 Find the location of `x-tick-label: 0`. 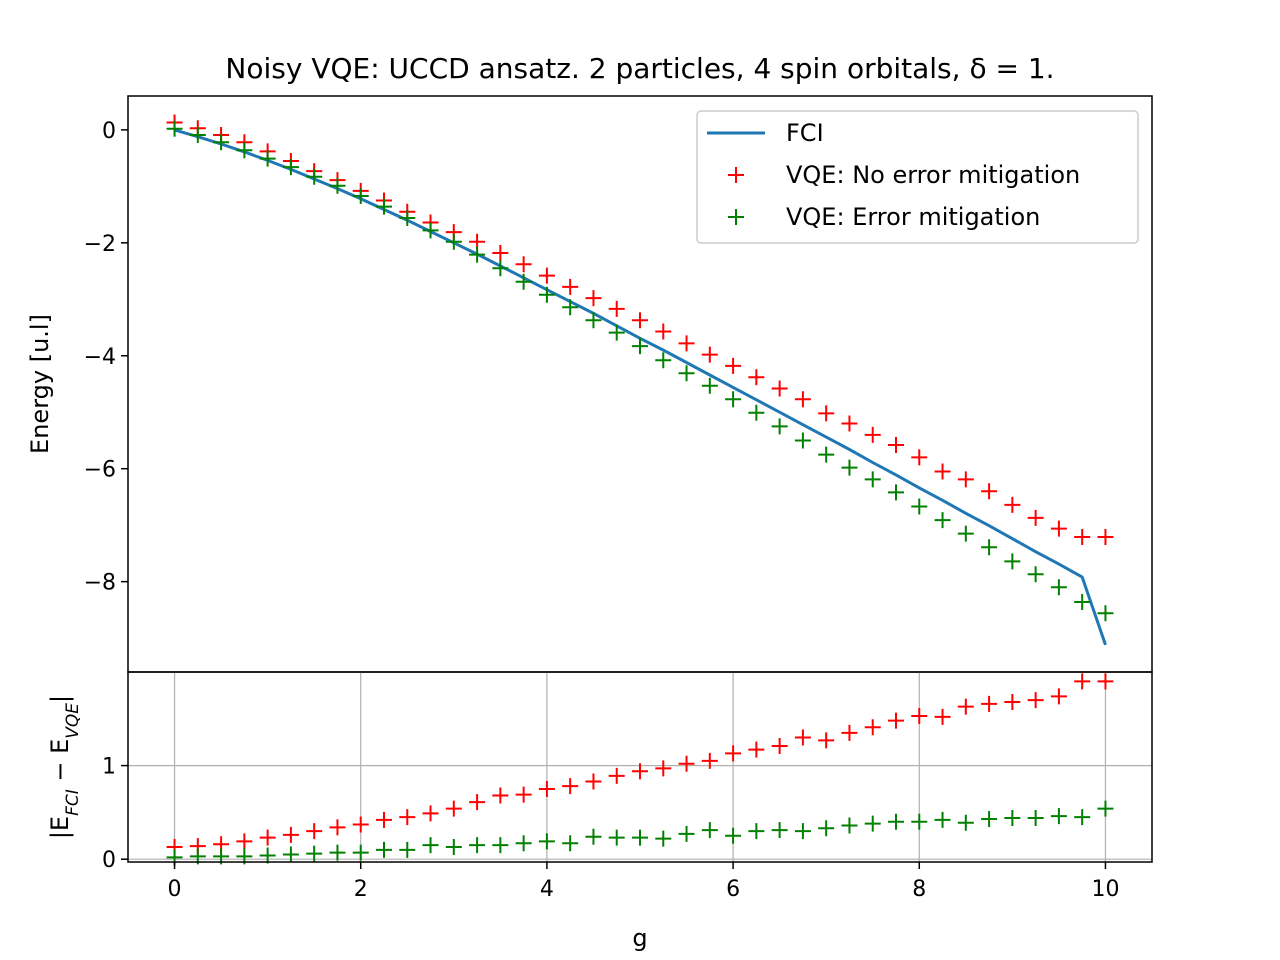

x-tick-label: 0 is located at coordinates (175, 889).